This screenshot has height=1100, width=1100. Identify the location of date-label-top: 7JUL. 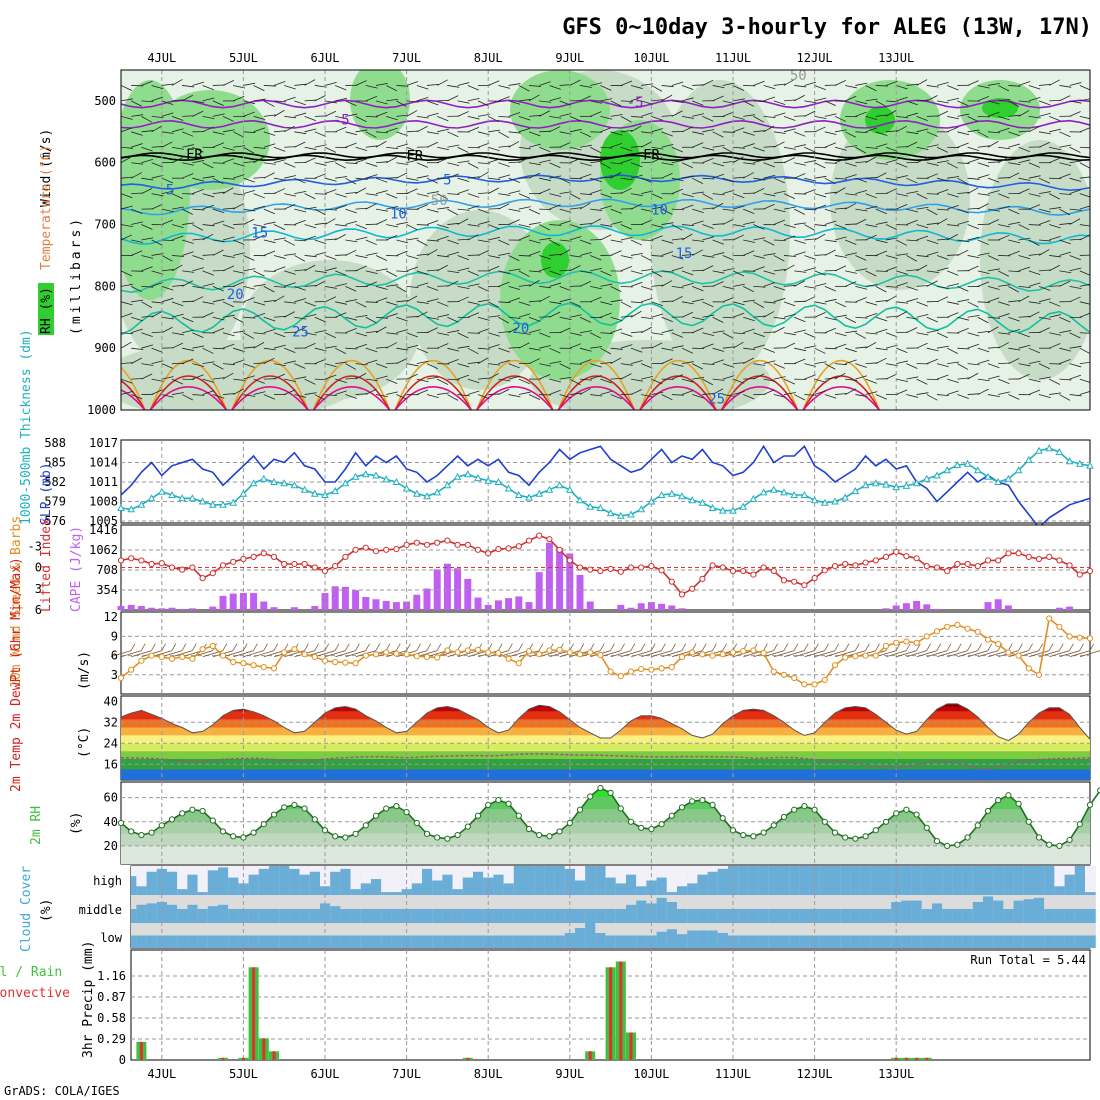
(406, 58).